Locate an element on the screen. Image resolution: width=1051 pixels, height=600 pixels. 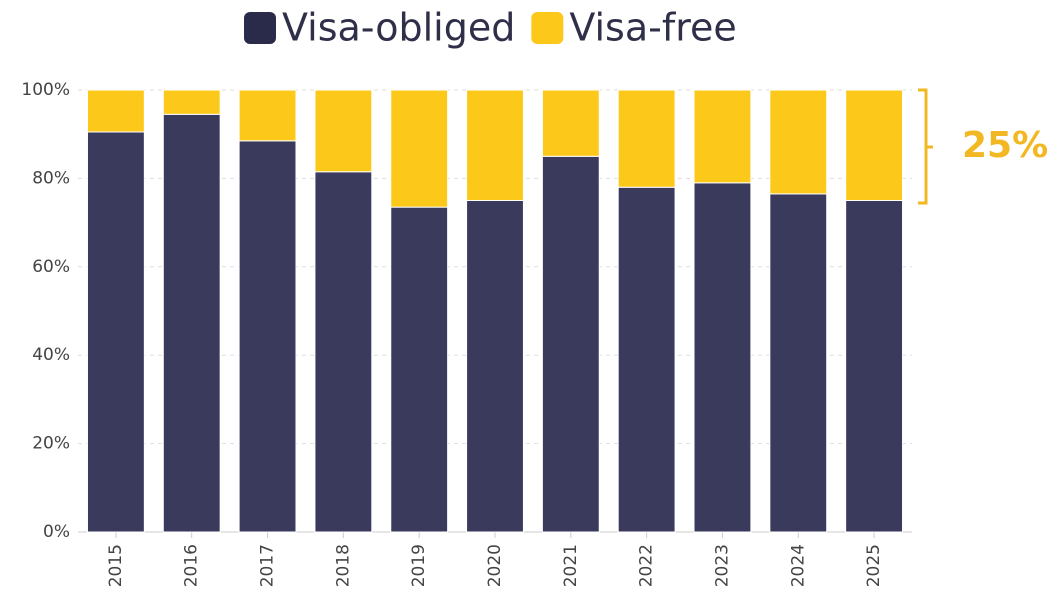
x-tick-label: 2018 is located at coordinates (343, 565).